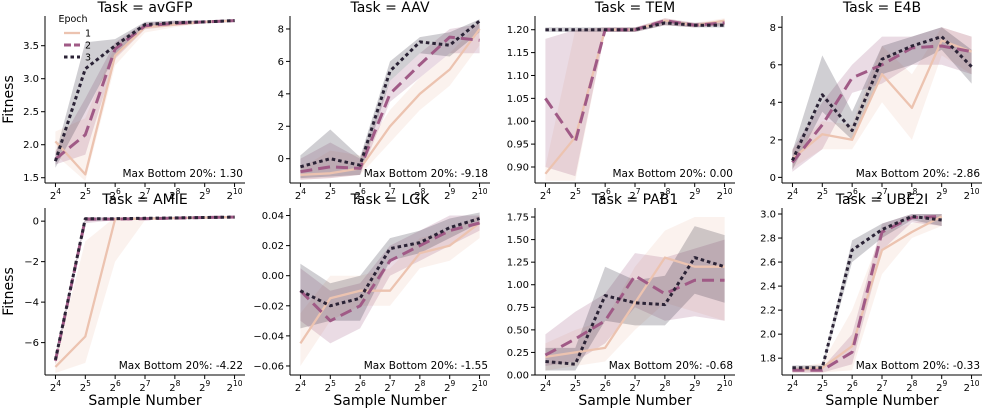 The width and height of the screenshot is (997, 411). What do you see at coordinates (768, 263) in the screenshot?
I see `y-tick-label: 2.6` at bounding box center [768, 263].